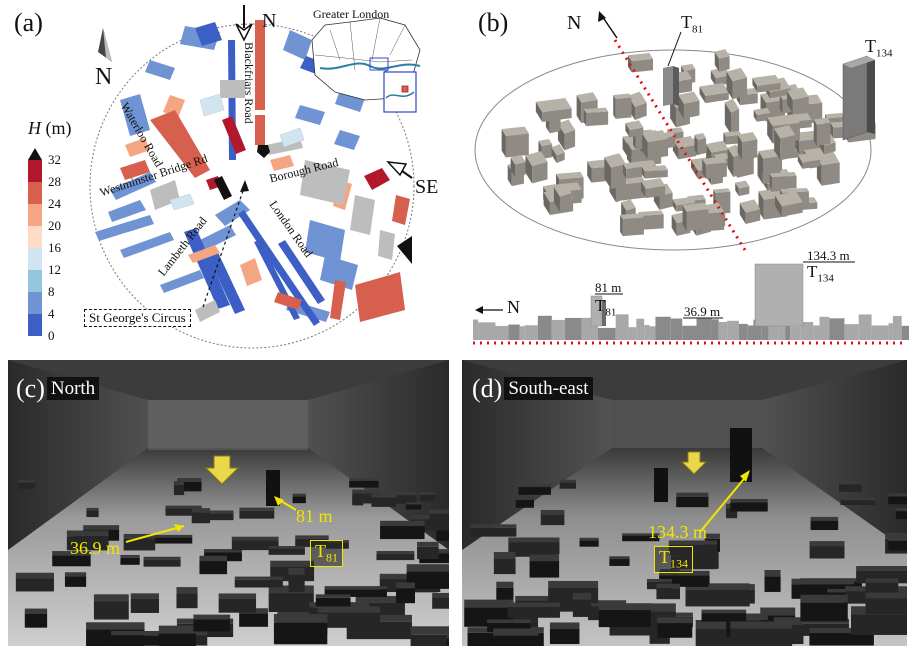 Image resolution: width=909 pixels, height=649 pixels. Describe the element at coordinates (870, 46) in the screenshot. I see `t134-label-main: T` at that location.